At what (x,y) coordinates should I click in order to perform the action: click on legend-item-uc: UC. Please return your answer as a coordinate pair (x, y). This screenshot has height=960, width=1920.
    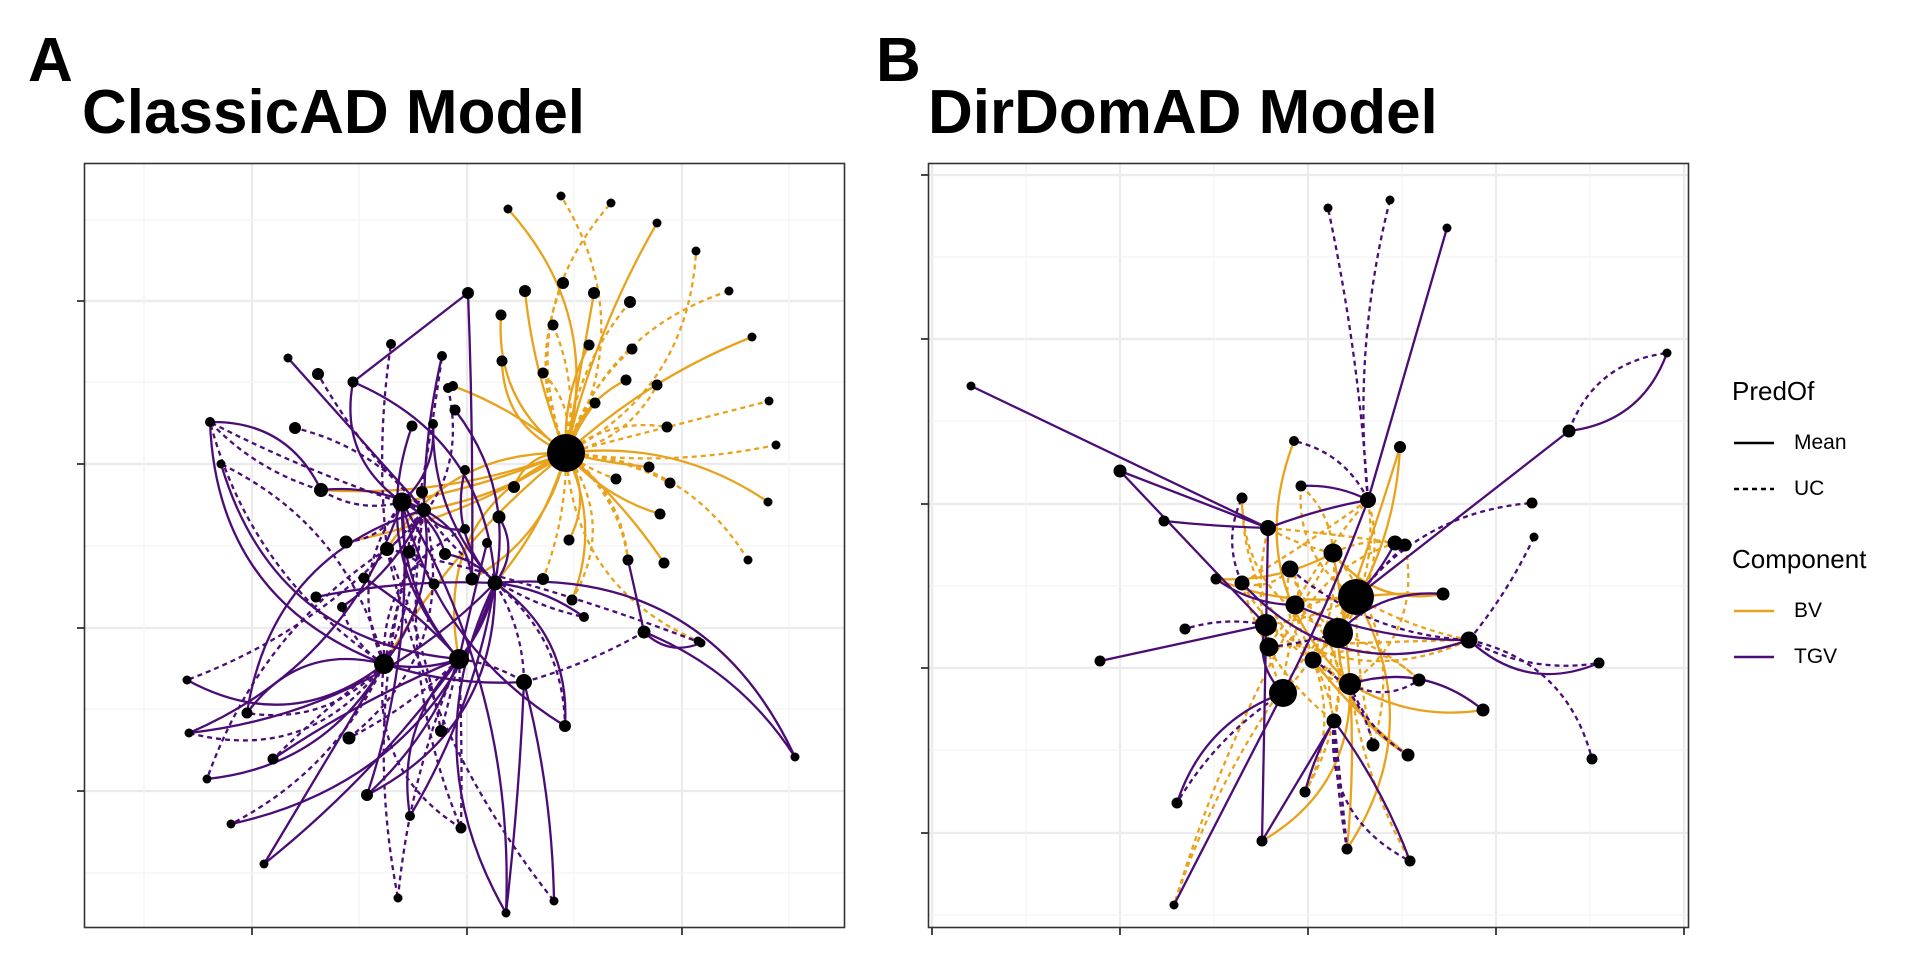
    Looking at the image, I should click on (1822, 489).